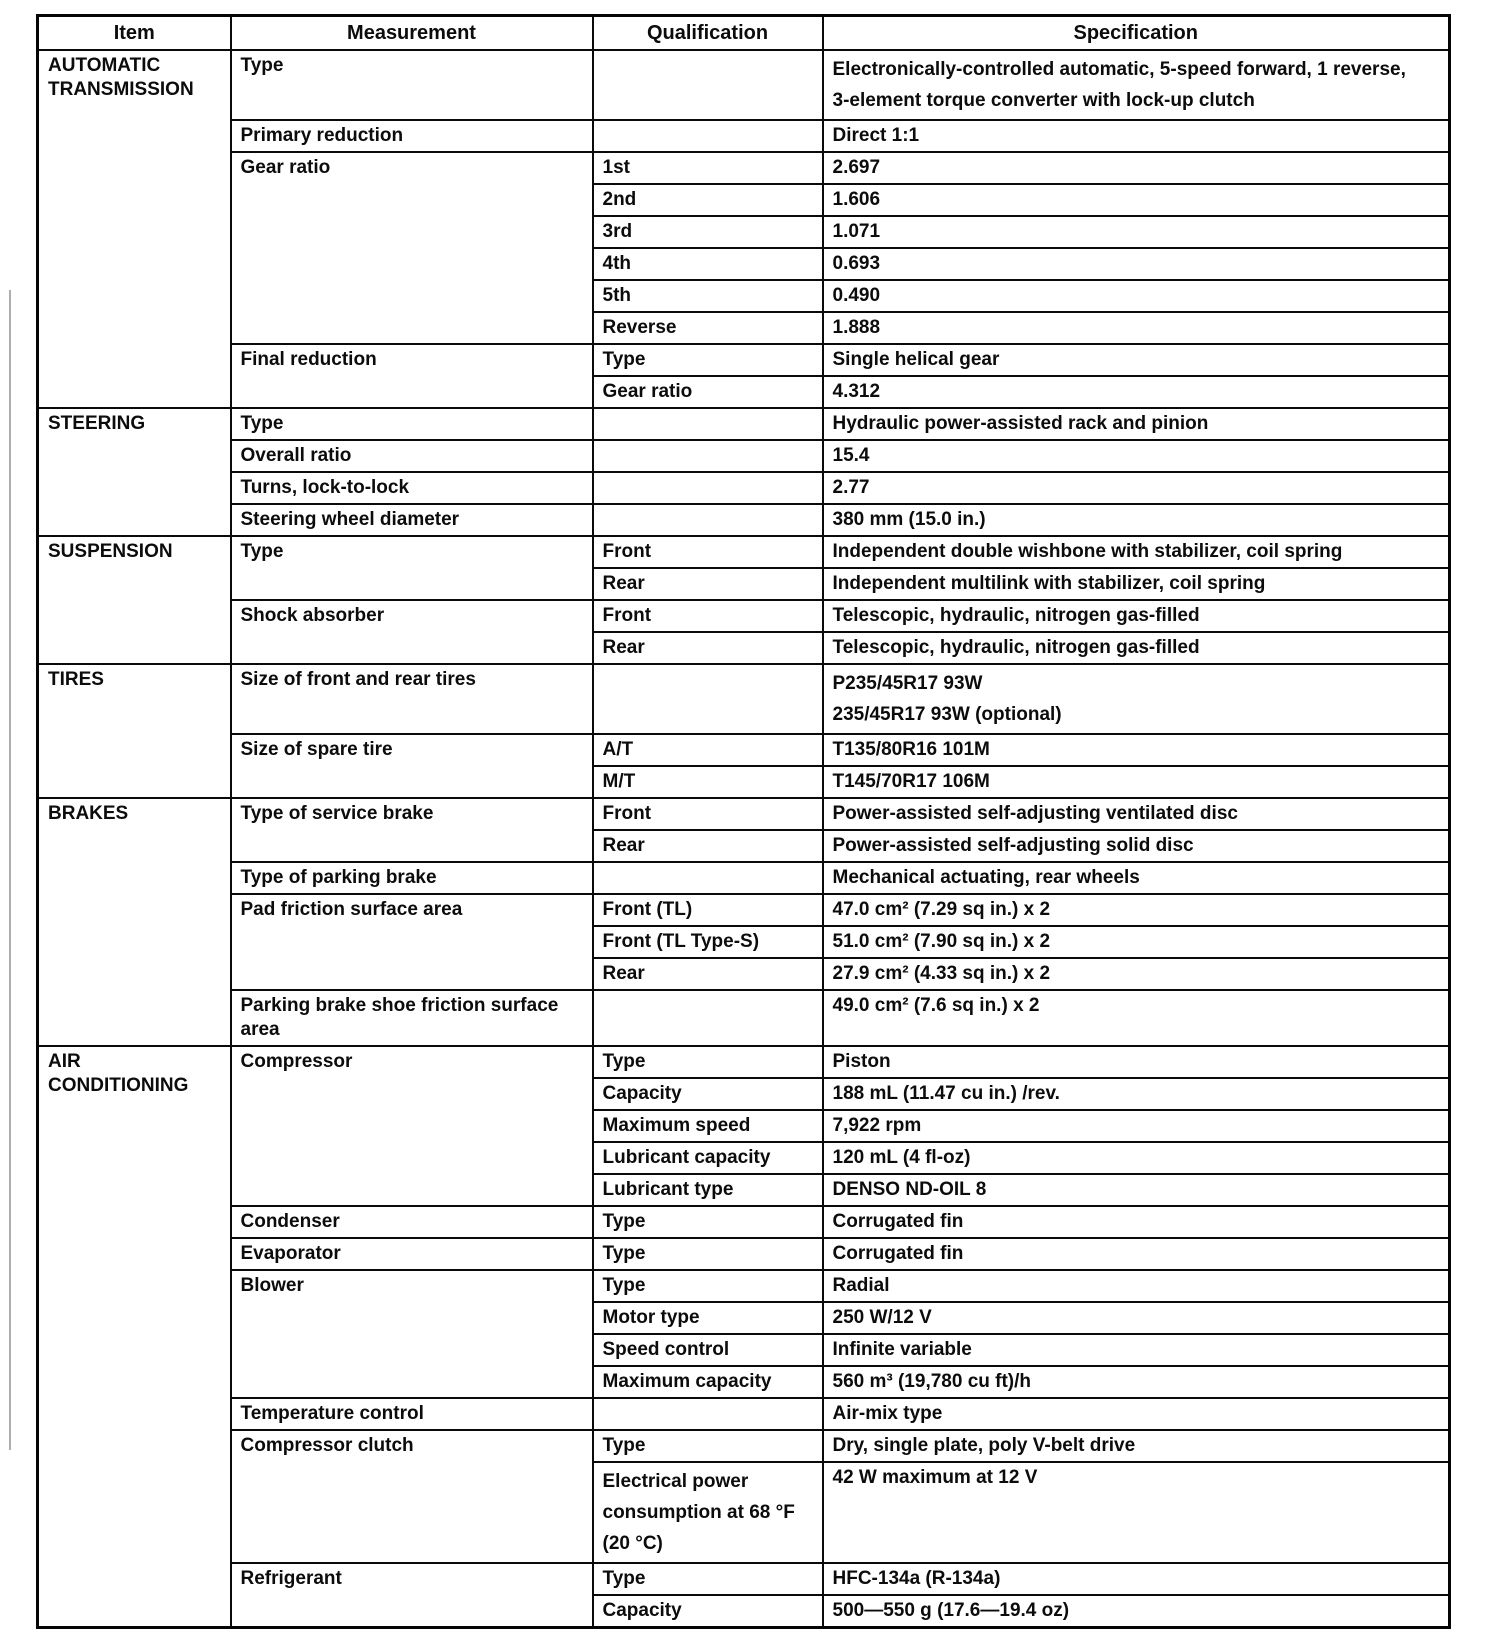 The image size is (1504, 1630). I want to click on cell-specification: 250 W/12 V, so click(1136, 1318).